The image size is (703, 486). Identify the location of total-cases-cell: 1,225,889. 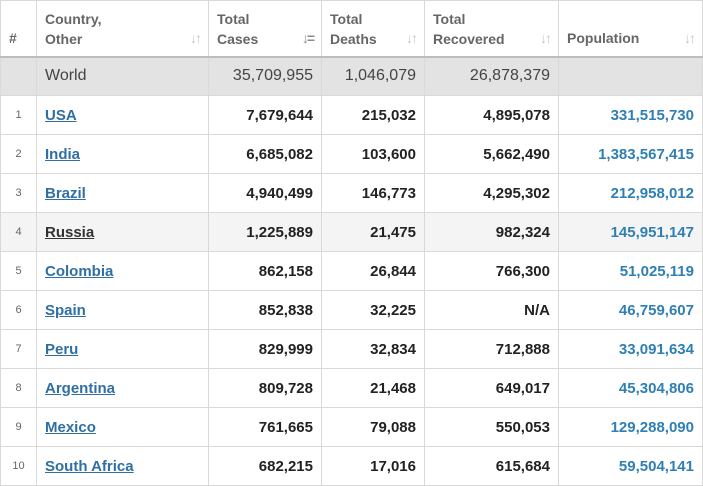
(265, 232).